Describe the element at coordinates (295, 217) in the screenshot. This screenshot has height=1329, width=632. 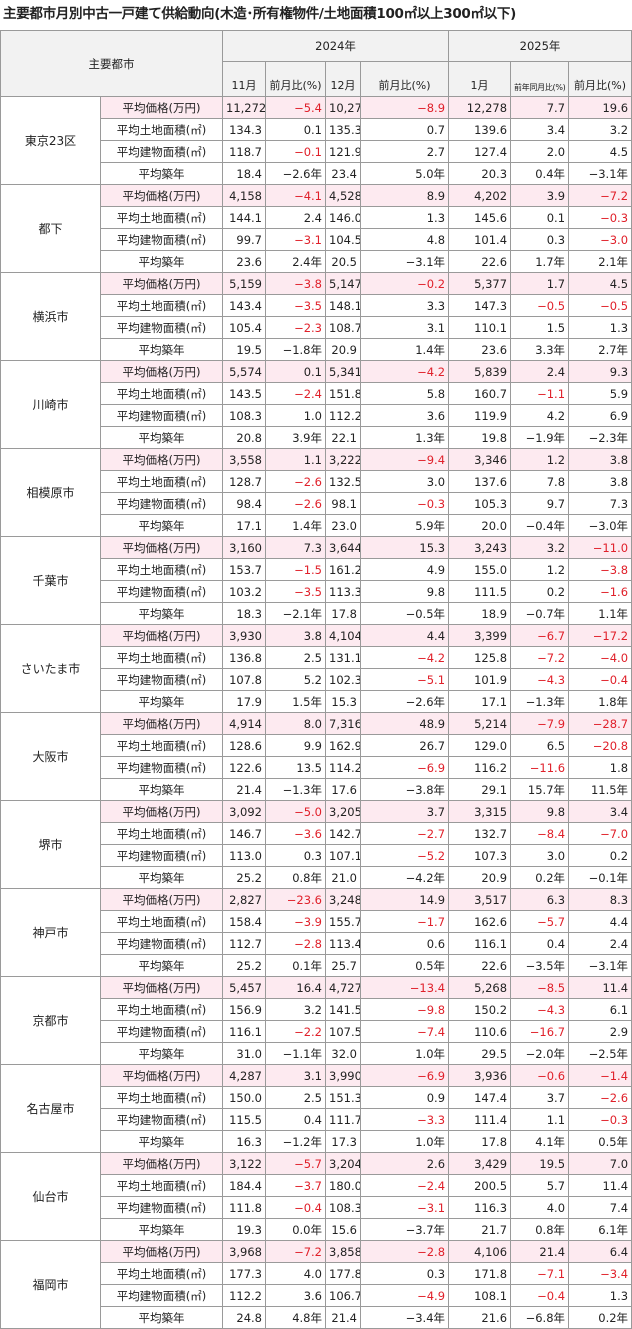
I see `cell-value: 2.4` at that location.